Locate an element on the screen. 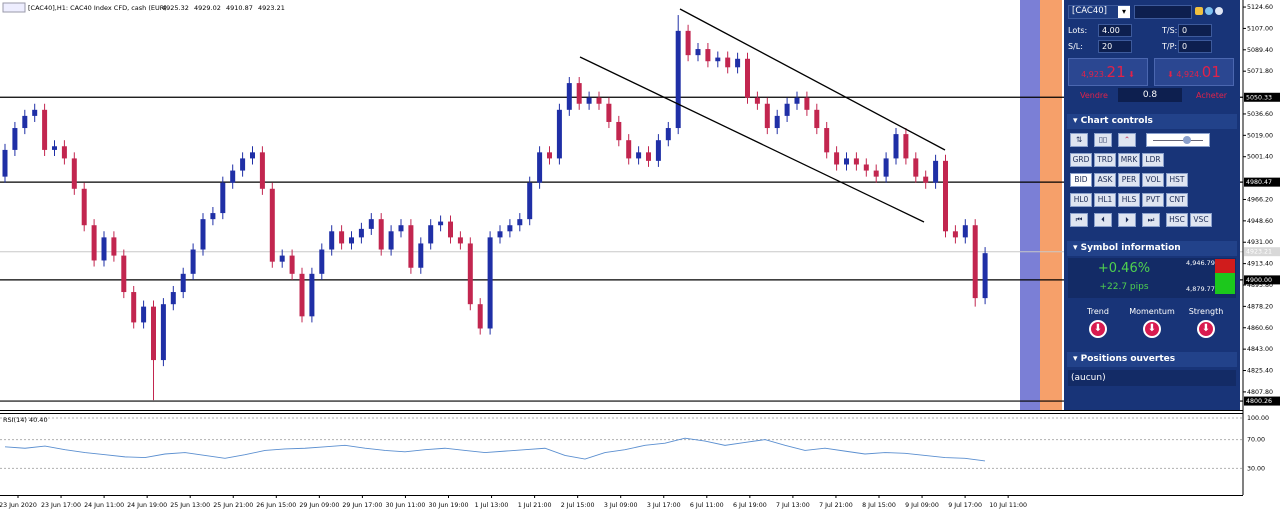 The image size is (1280, 512). x-tick-label: 29 Jun 09:00 is located at coordinates (319, 505).